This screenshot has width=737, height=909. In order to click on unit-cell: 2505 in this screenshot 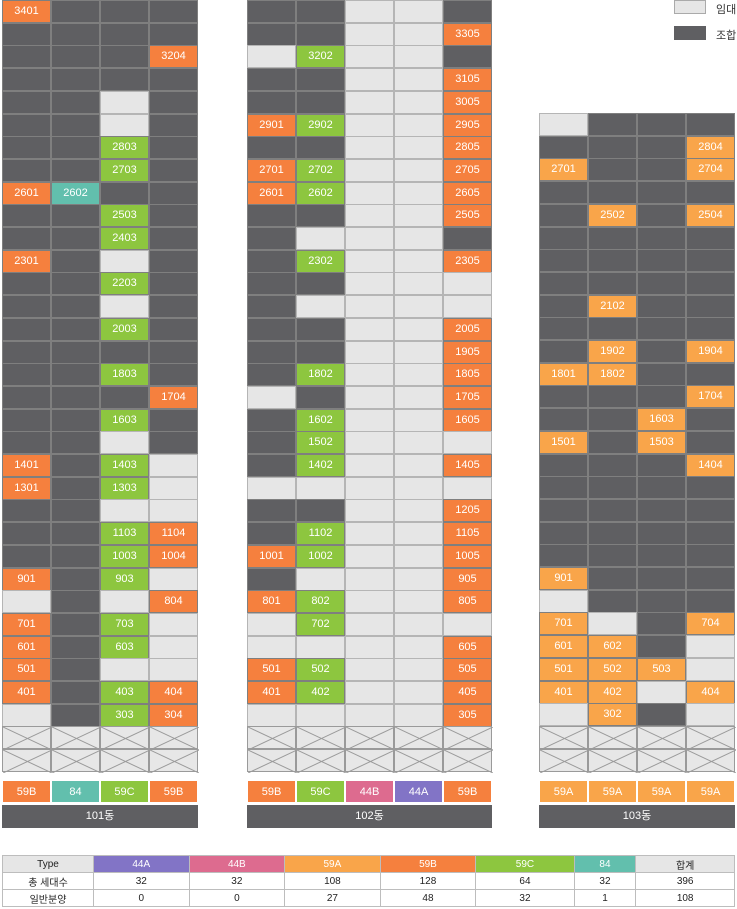, I will do `click(467, 216)`.